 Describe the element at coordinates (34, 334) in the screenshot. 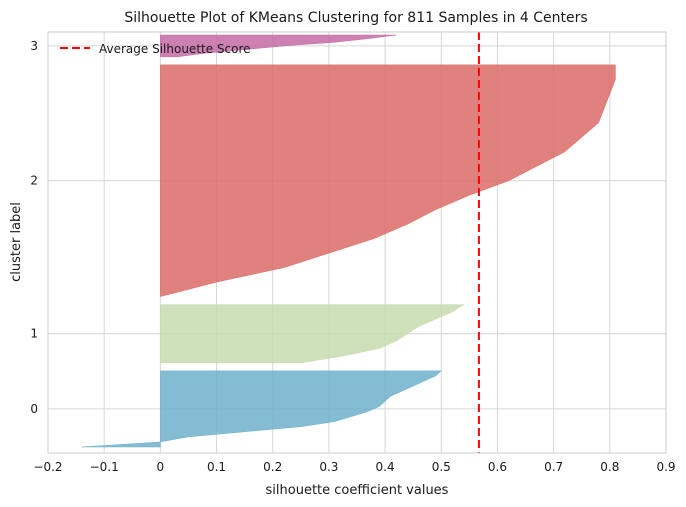

I see `y-tick-label: 1` at that location.